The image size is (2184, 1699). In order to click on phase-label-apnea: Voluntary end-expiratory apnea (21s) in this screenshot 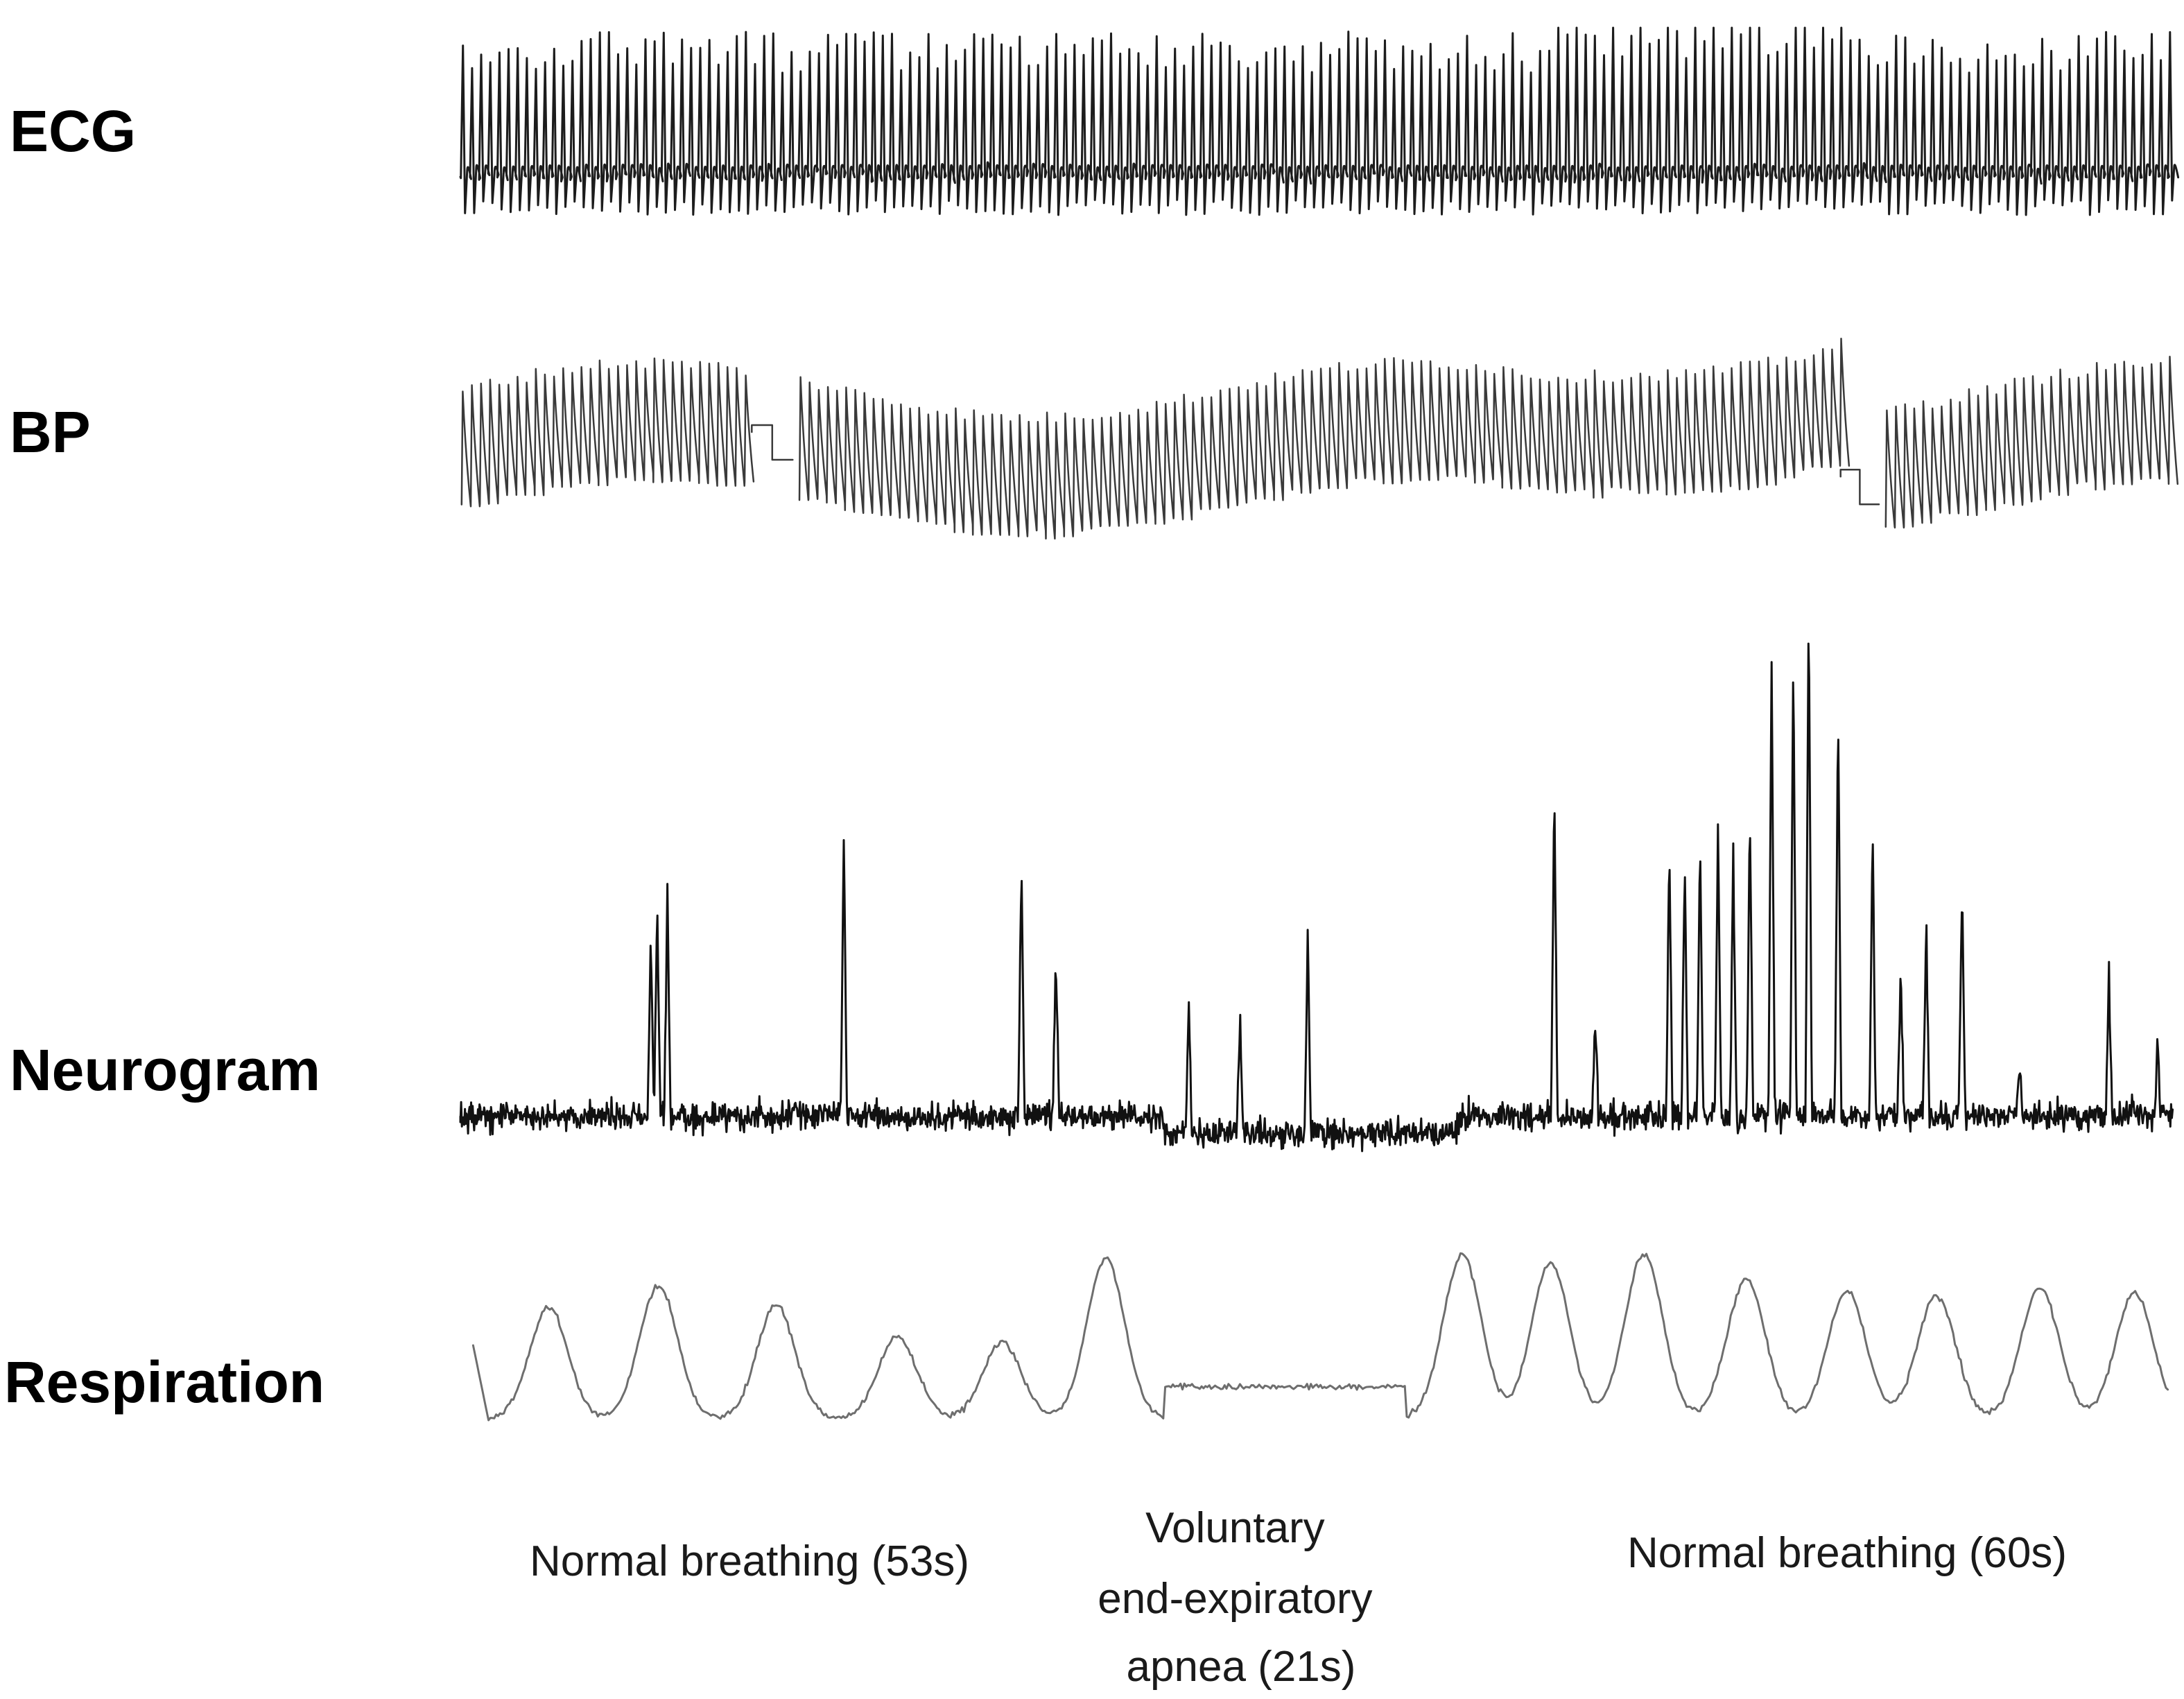, I will do `click(1241, 1597)`.